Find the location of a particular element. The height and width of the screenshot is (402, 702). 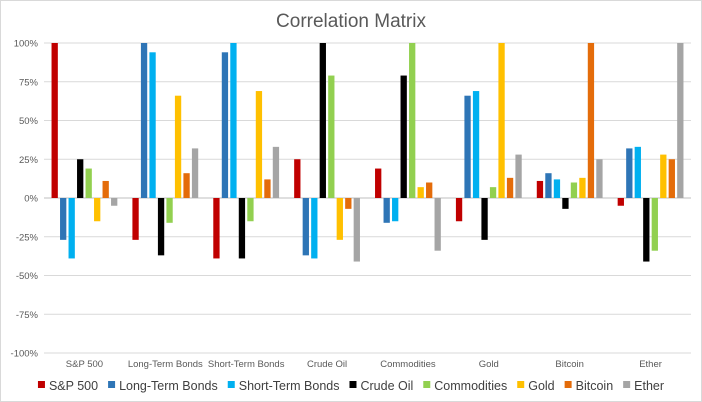

x-category-label: Commodities is located at coordinates (408, 364).